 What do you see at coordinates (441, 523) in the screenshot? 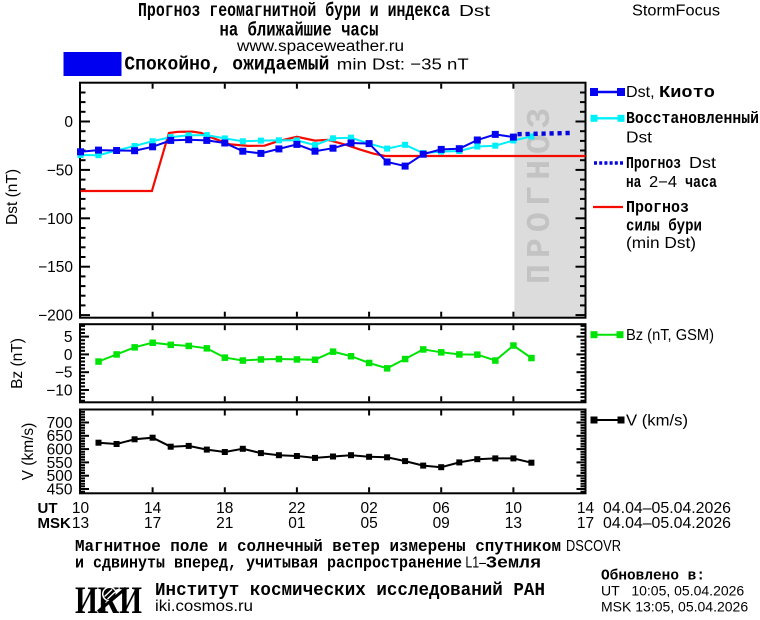
I see `svg-text: 09` at bounding box center [441, 523].